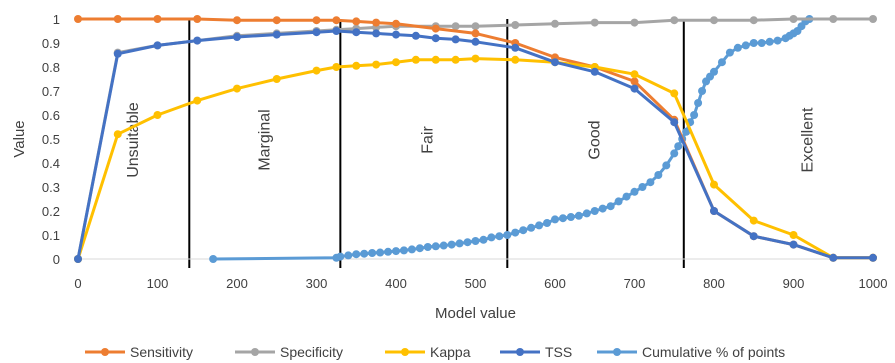 Image resolution: width=895 pixels, height=363 pixels. What do you see at coordinates (51, 211) in the screenshot?
I see `y-tick-label: 0.2` at bounding box center [51, 211].